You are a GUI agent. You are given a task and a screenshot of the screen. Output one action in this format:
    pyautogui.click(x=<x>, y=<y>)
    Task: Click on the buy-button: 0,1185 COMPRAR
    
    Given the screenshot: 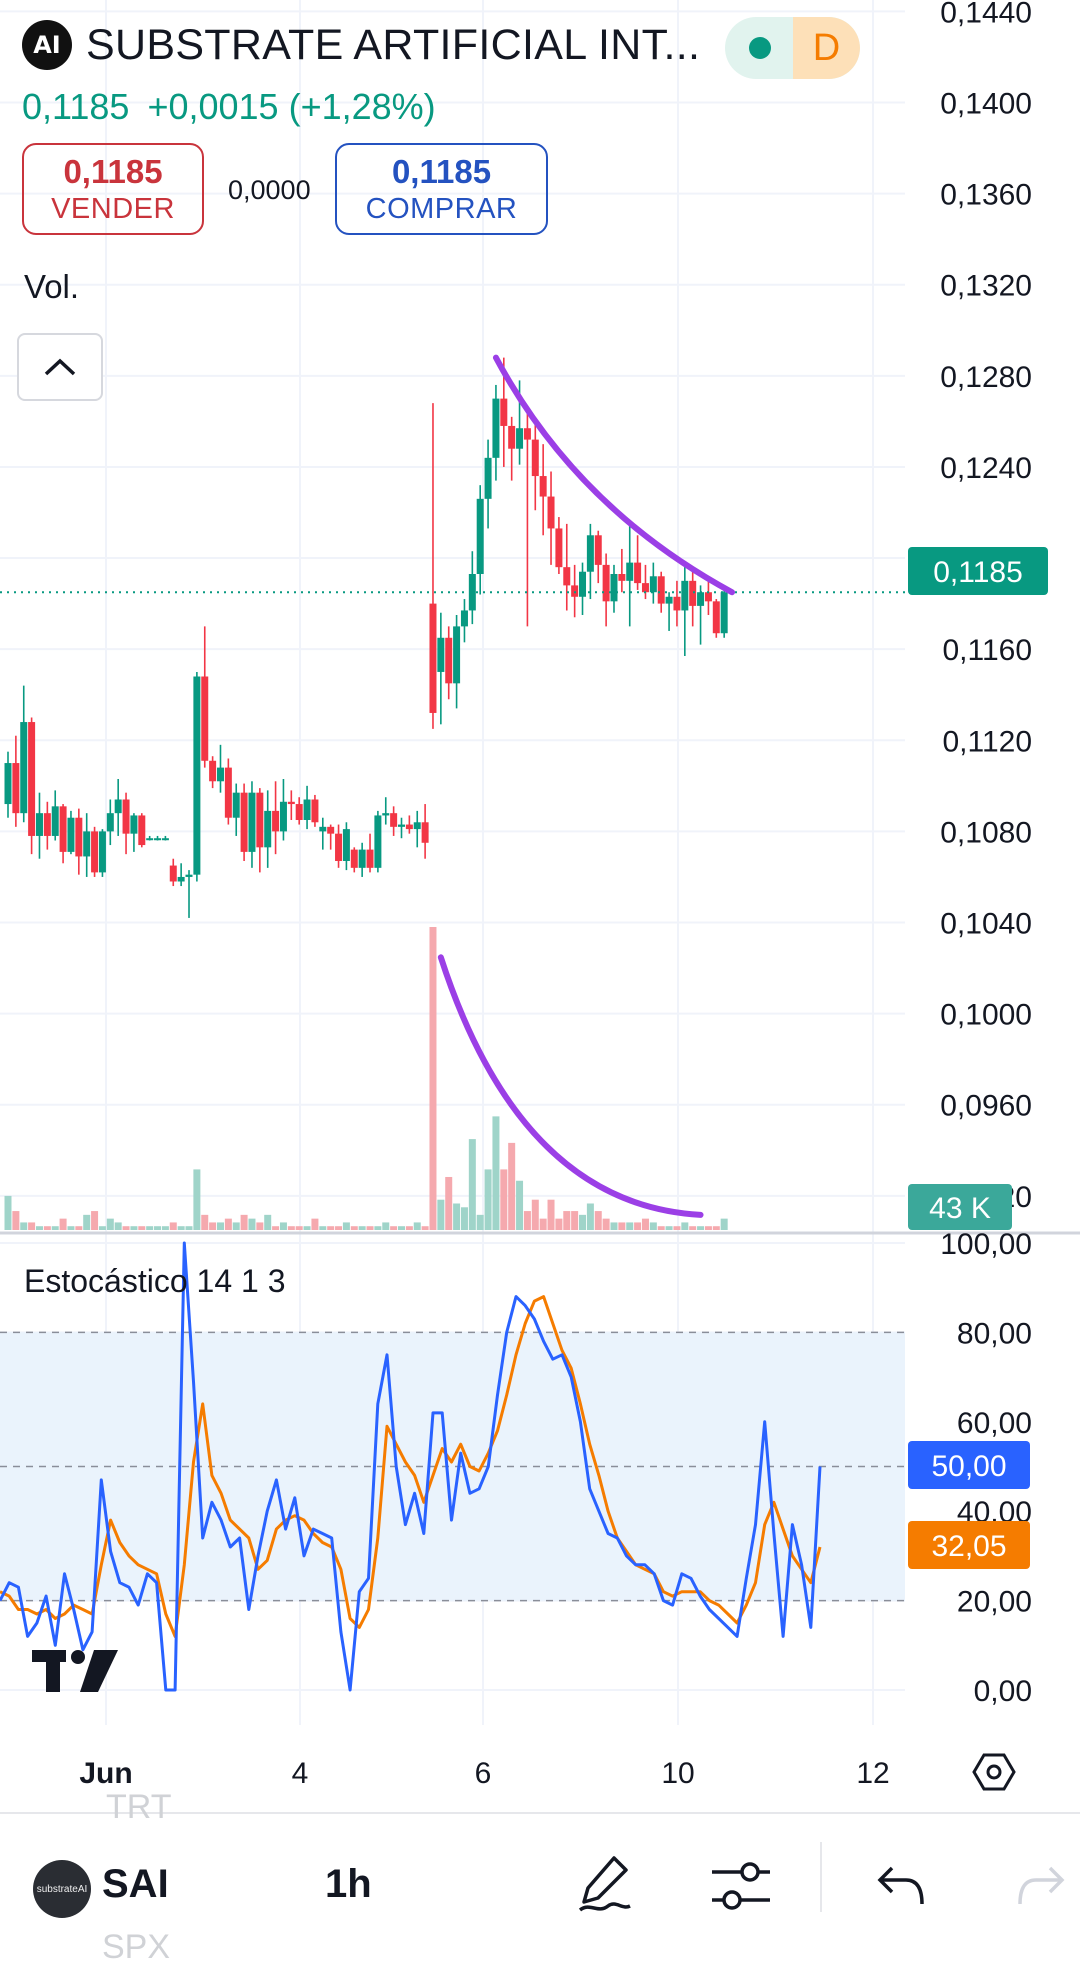 What is the action you would take?
    pyautogui.click(x=441, y=189)
    